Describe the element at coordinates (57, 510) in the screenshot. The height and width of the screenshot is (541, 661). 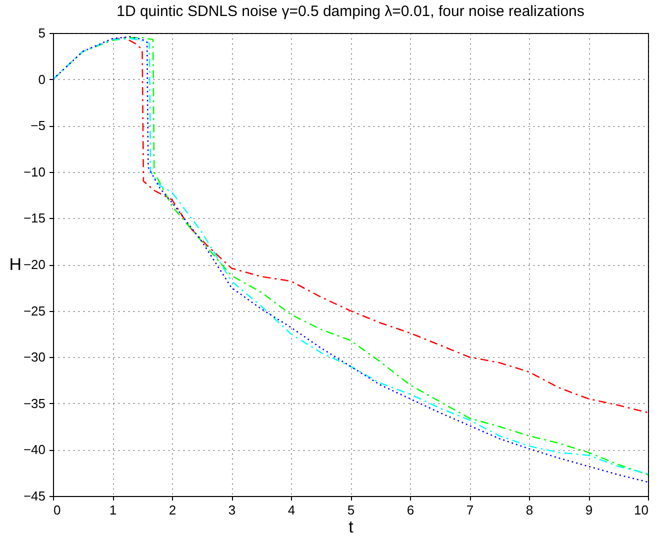
I see `x-tick-label: 0` at that location.